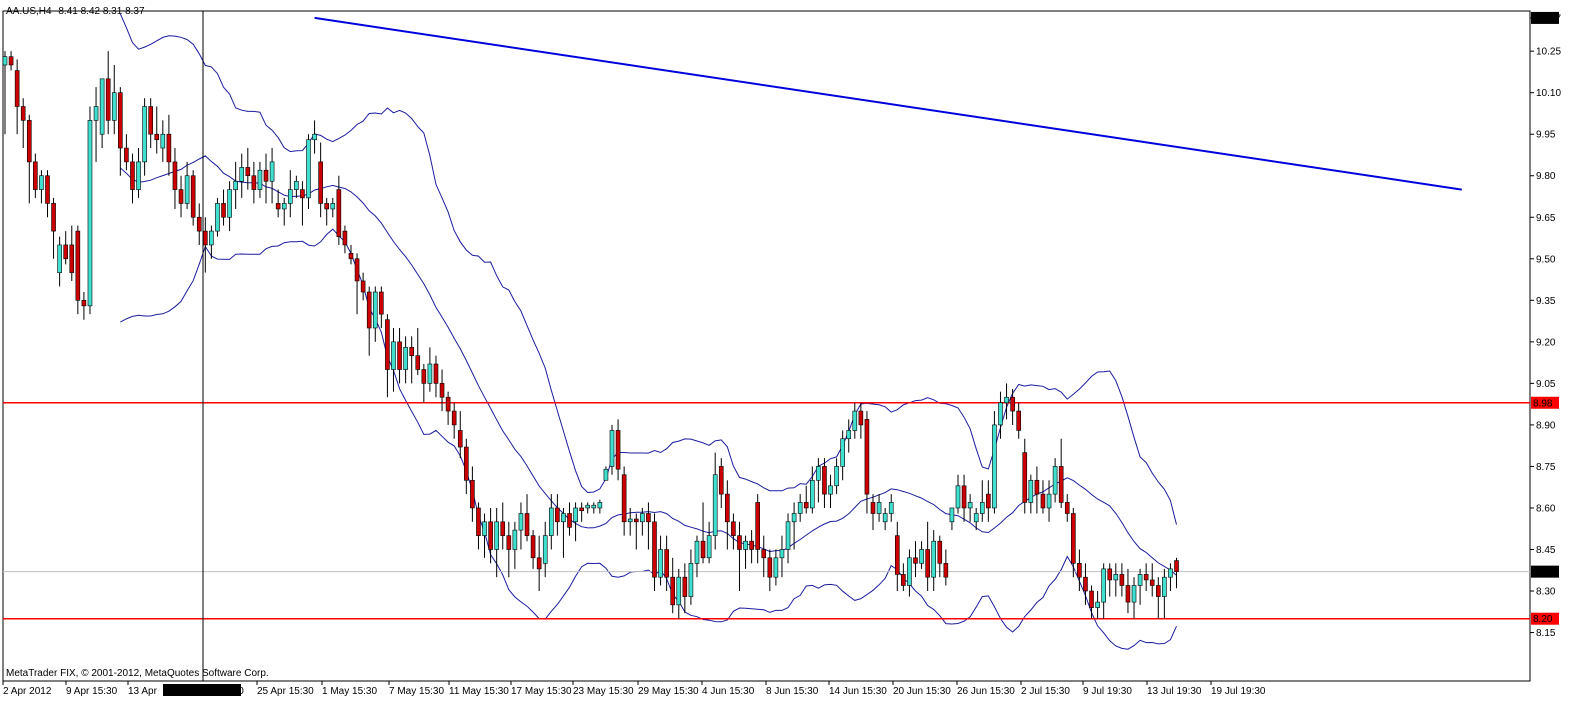 This screenshot has width=1578, height=702. Describe the element at coordinates (1545, 618) in the screenshot. I see `hline-label-820: 8.20` at that location.